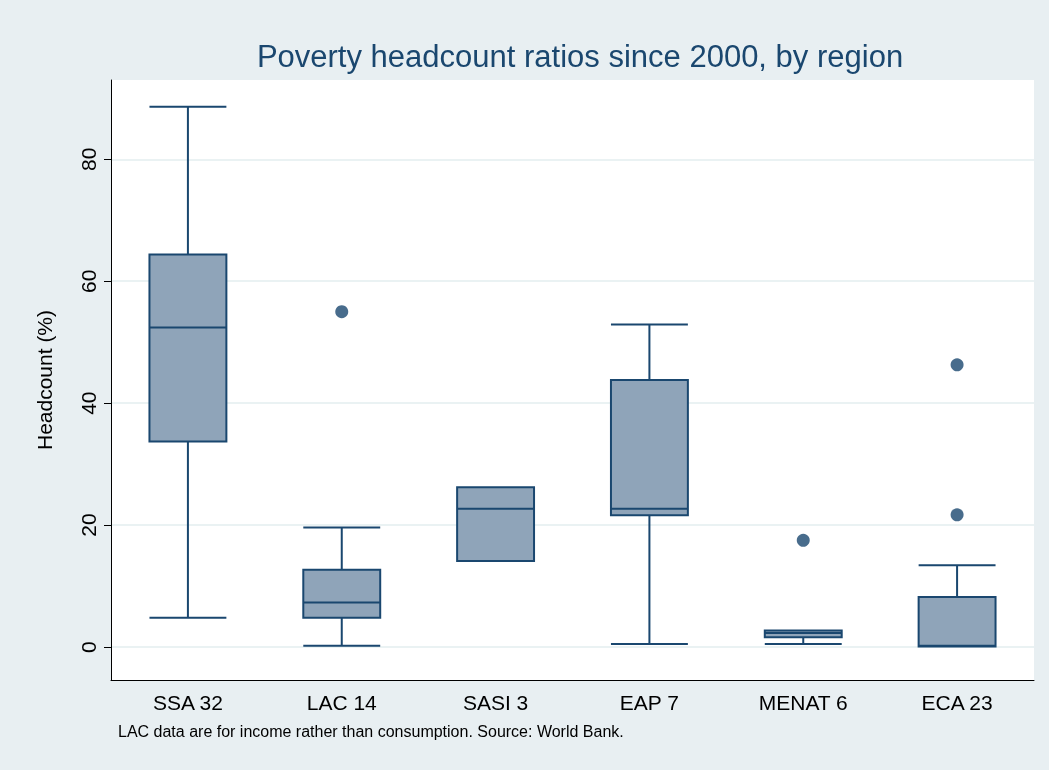  I want to click on x-tick-label: MENAT 6, so click(803, 702).